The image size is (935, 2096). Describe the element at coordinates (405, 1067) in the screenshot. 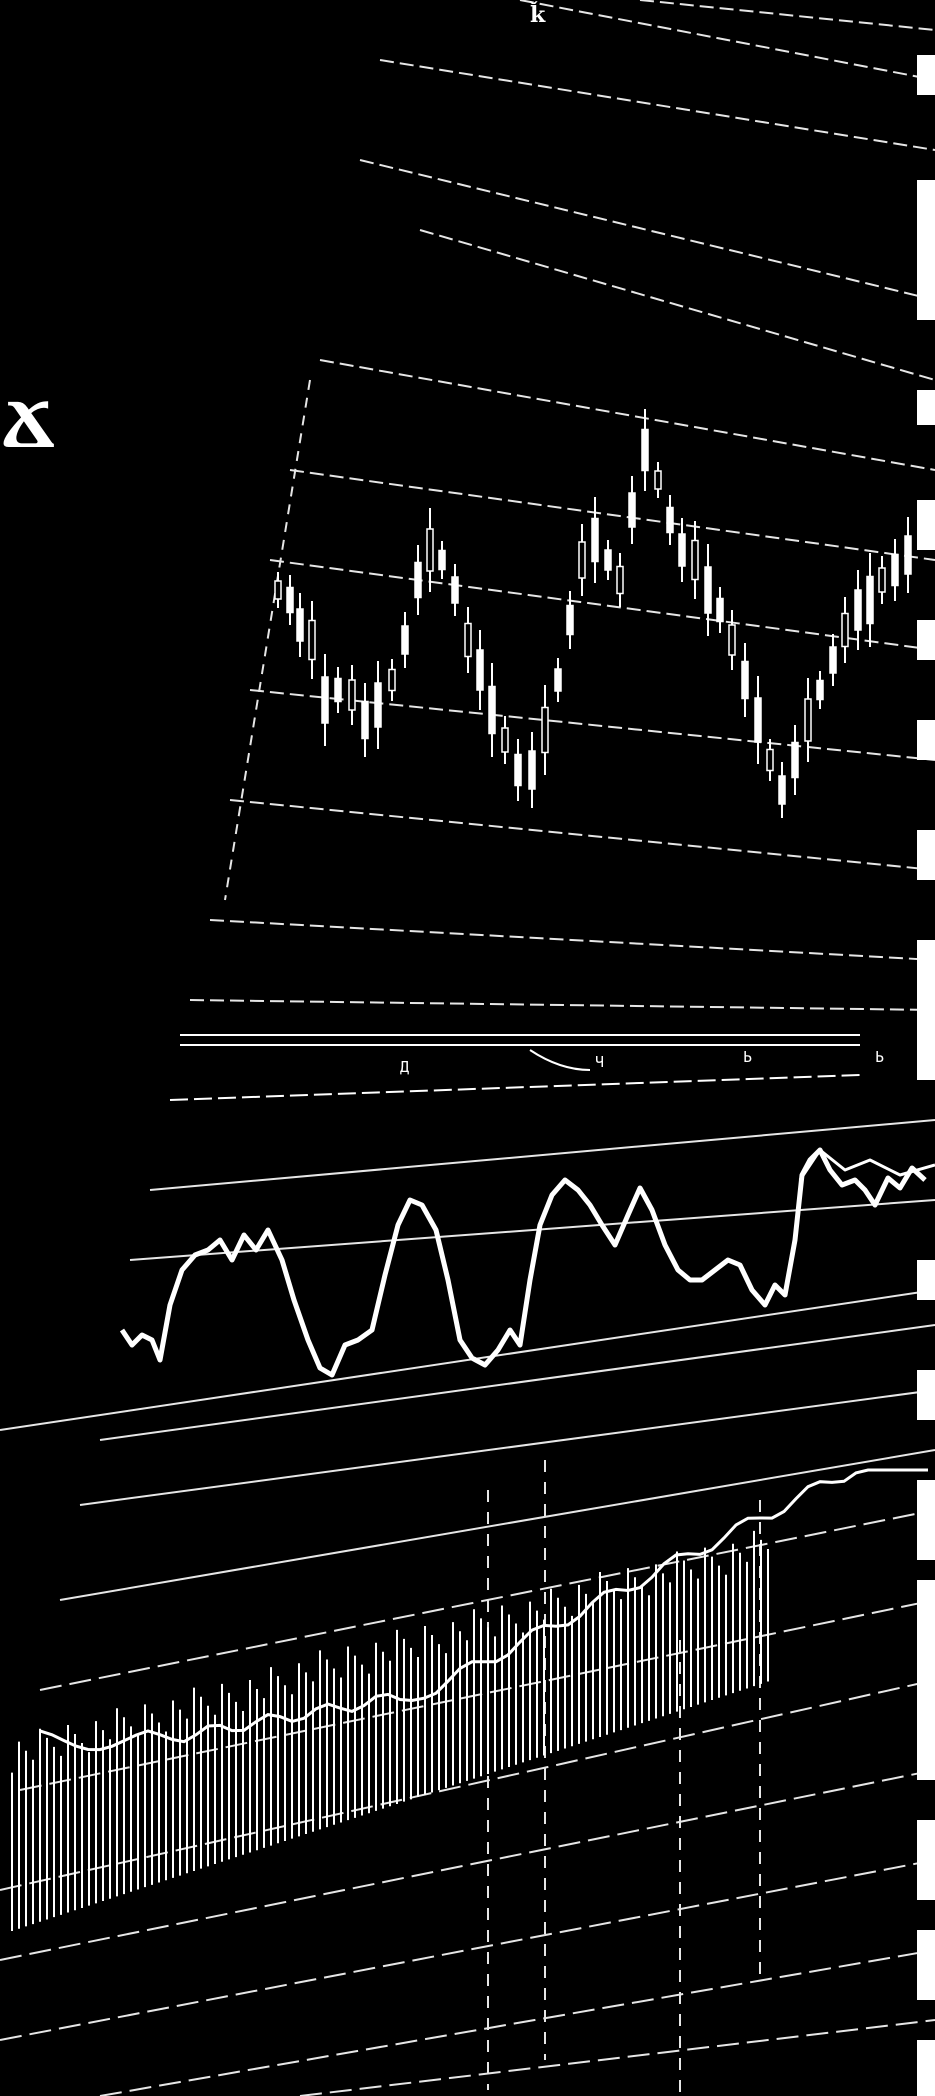

I see `marker-label-1: Д` at that location.